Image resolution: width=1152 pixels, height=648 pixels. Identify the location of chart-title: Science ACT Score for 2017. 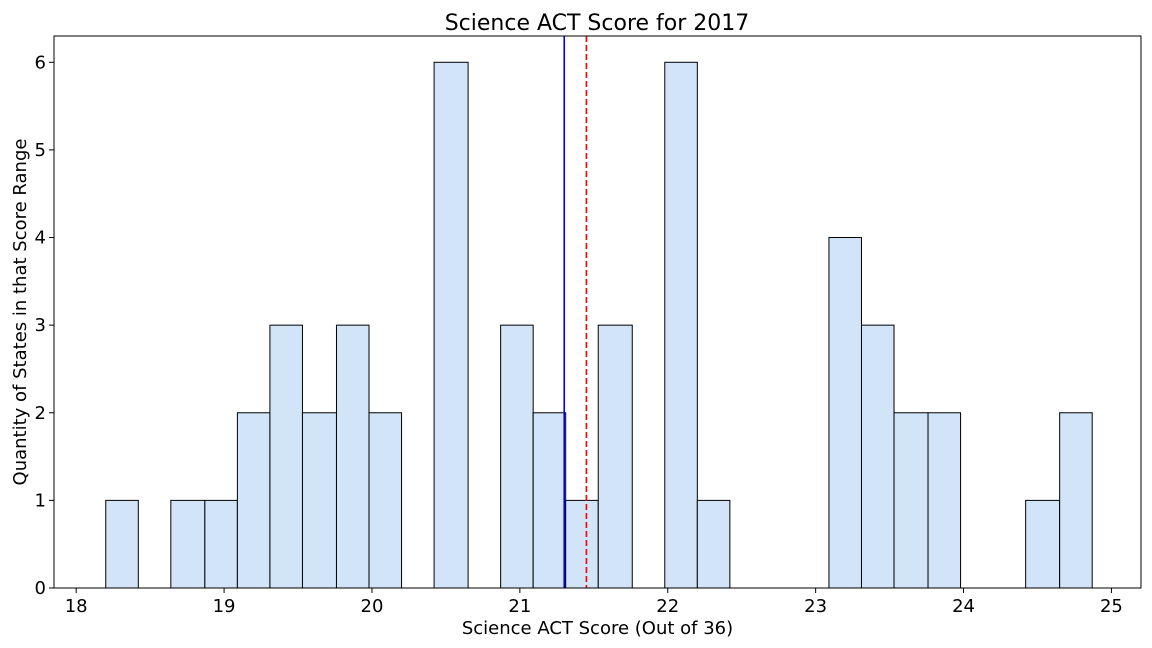
(597, 23).